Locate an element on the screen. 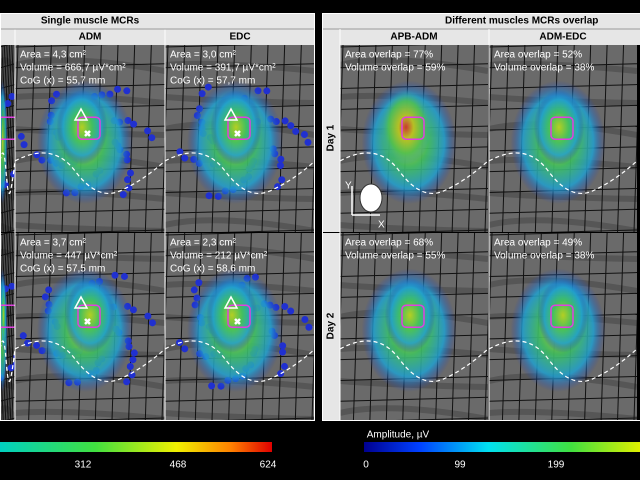 This screenshot has width=640, height=480. panel-stat: Area = 3,0 cm² is located at coordinates (203, 55).